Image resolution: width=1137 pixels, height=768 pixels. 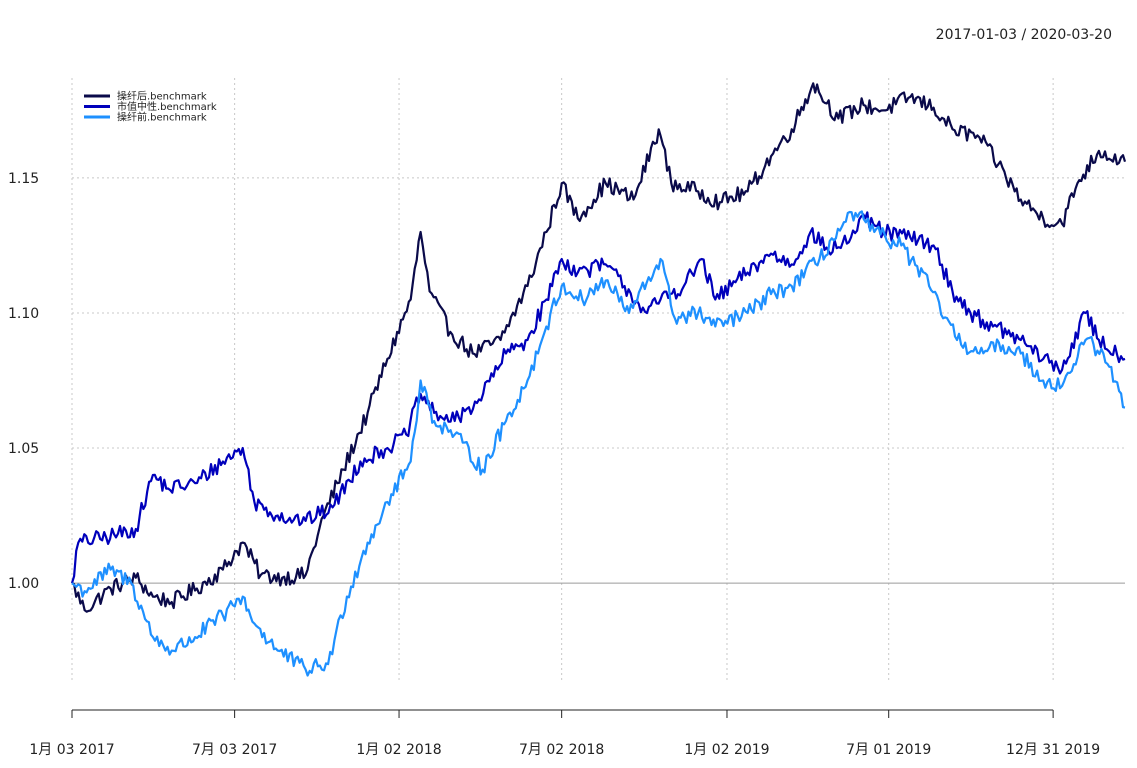 I want to click on y-tick-label: 1.10, so click(x=23, y=314).